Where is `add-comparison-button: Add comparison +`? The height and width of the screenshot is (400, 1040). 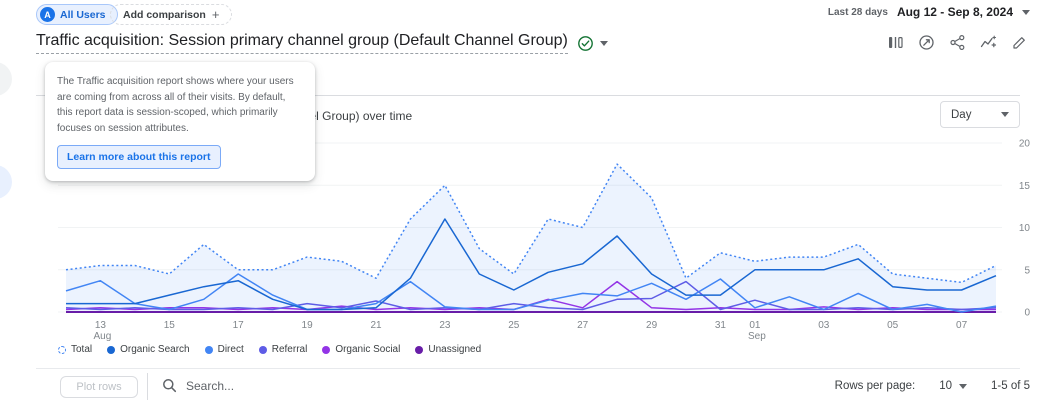 add-comparison-button: Add comparison + is located at coordinates (171, 14).